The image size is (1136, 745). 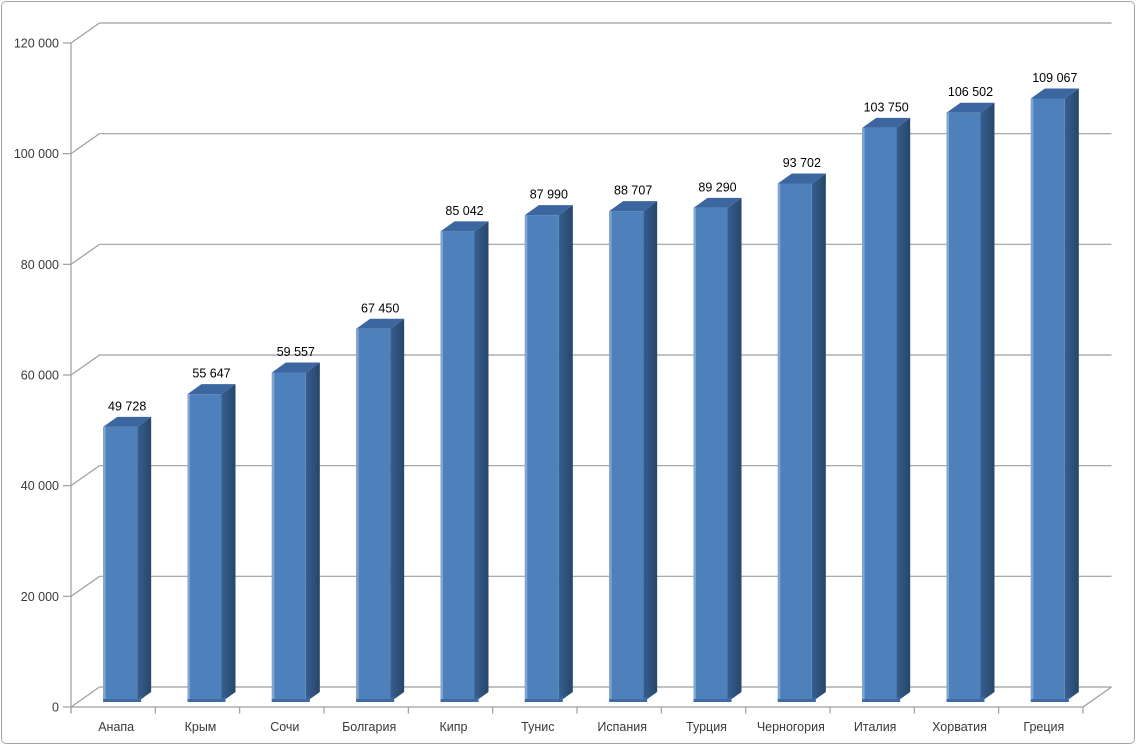 What do you see at coordinates (802, 163) in the screenshot?
I see `bar-value-label: 93 702` at bounding box center [802, 163].